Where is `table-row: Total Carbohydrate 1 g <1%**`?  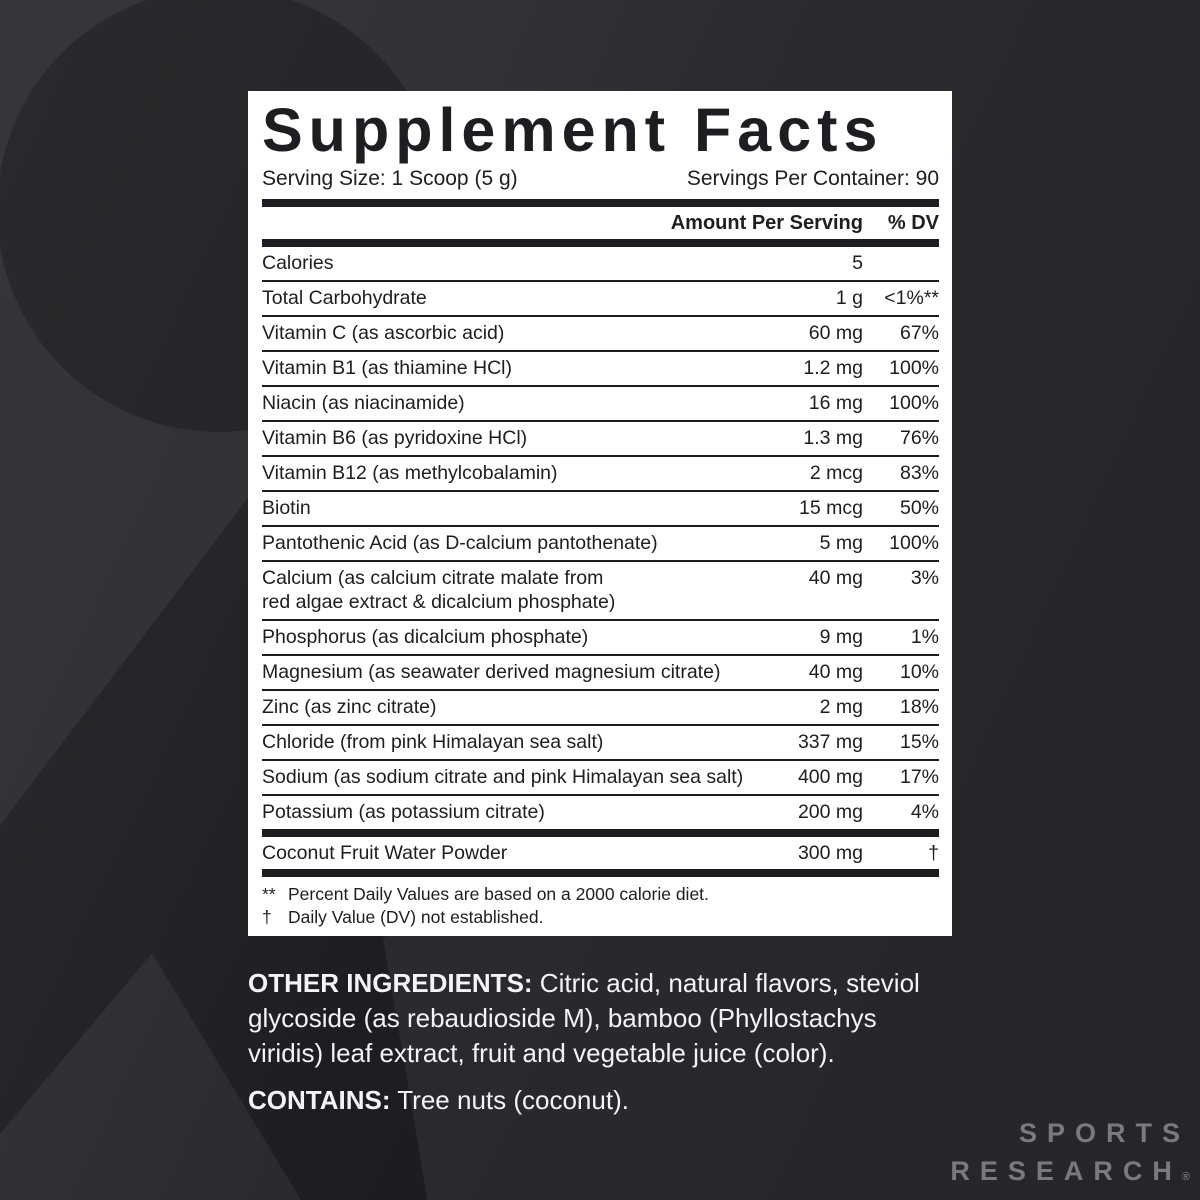 table-row: Total Carbohydrate 1 g <1%** is located at coordinates (600, 300).